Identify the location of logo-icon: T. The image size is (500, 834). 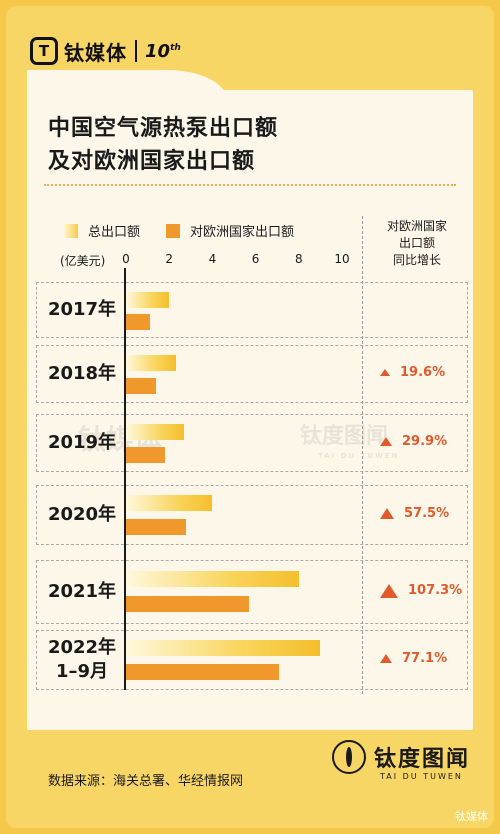
(44, 51).